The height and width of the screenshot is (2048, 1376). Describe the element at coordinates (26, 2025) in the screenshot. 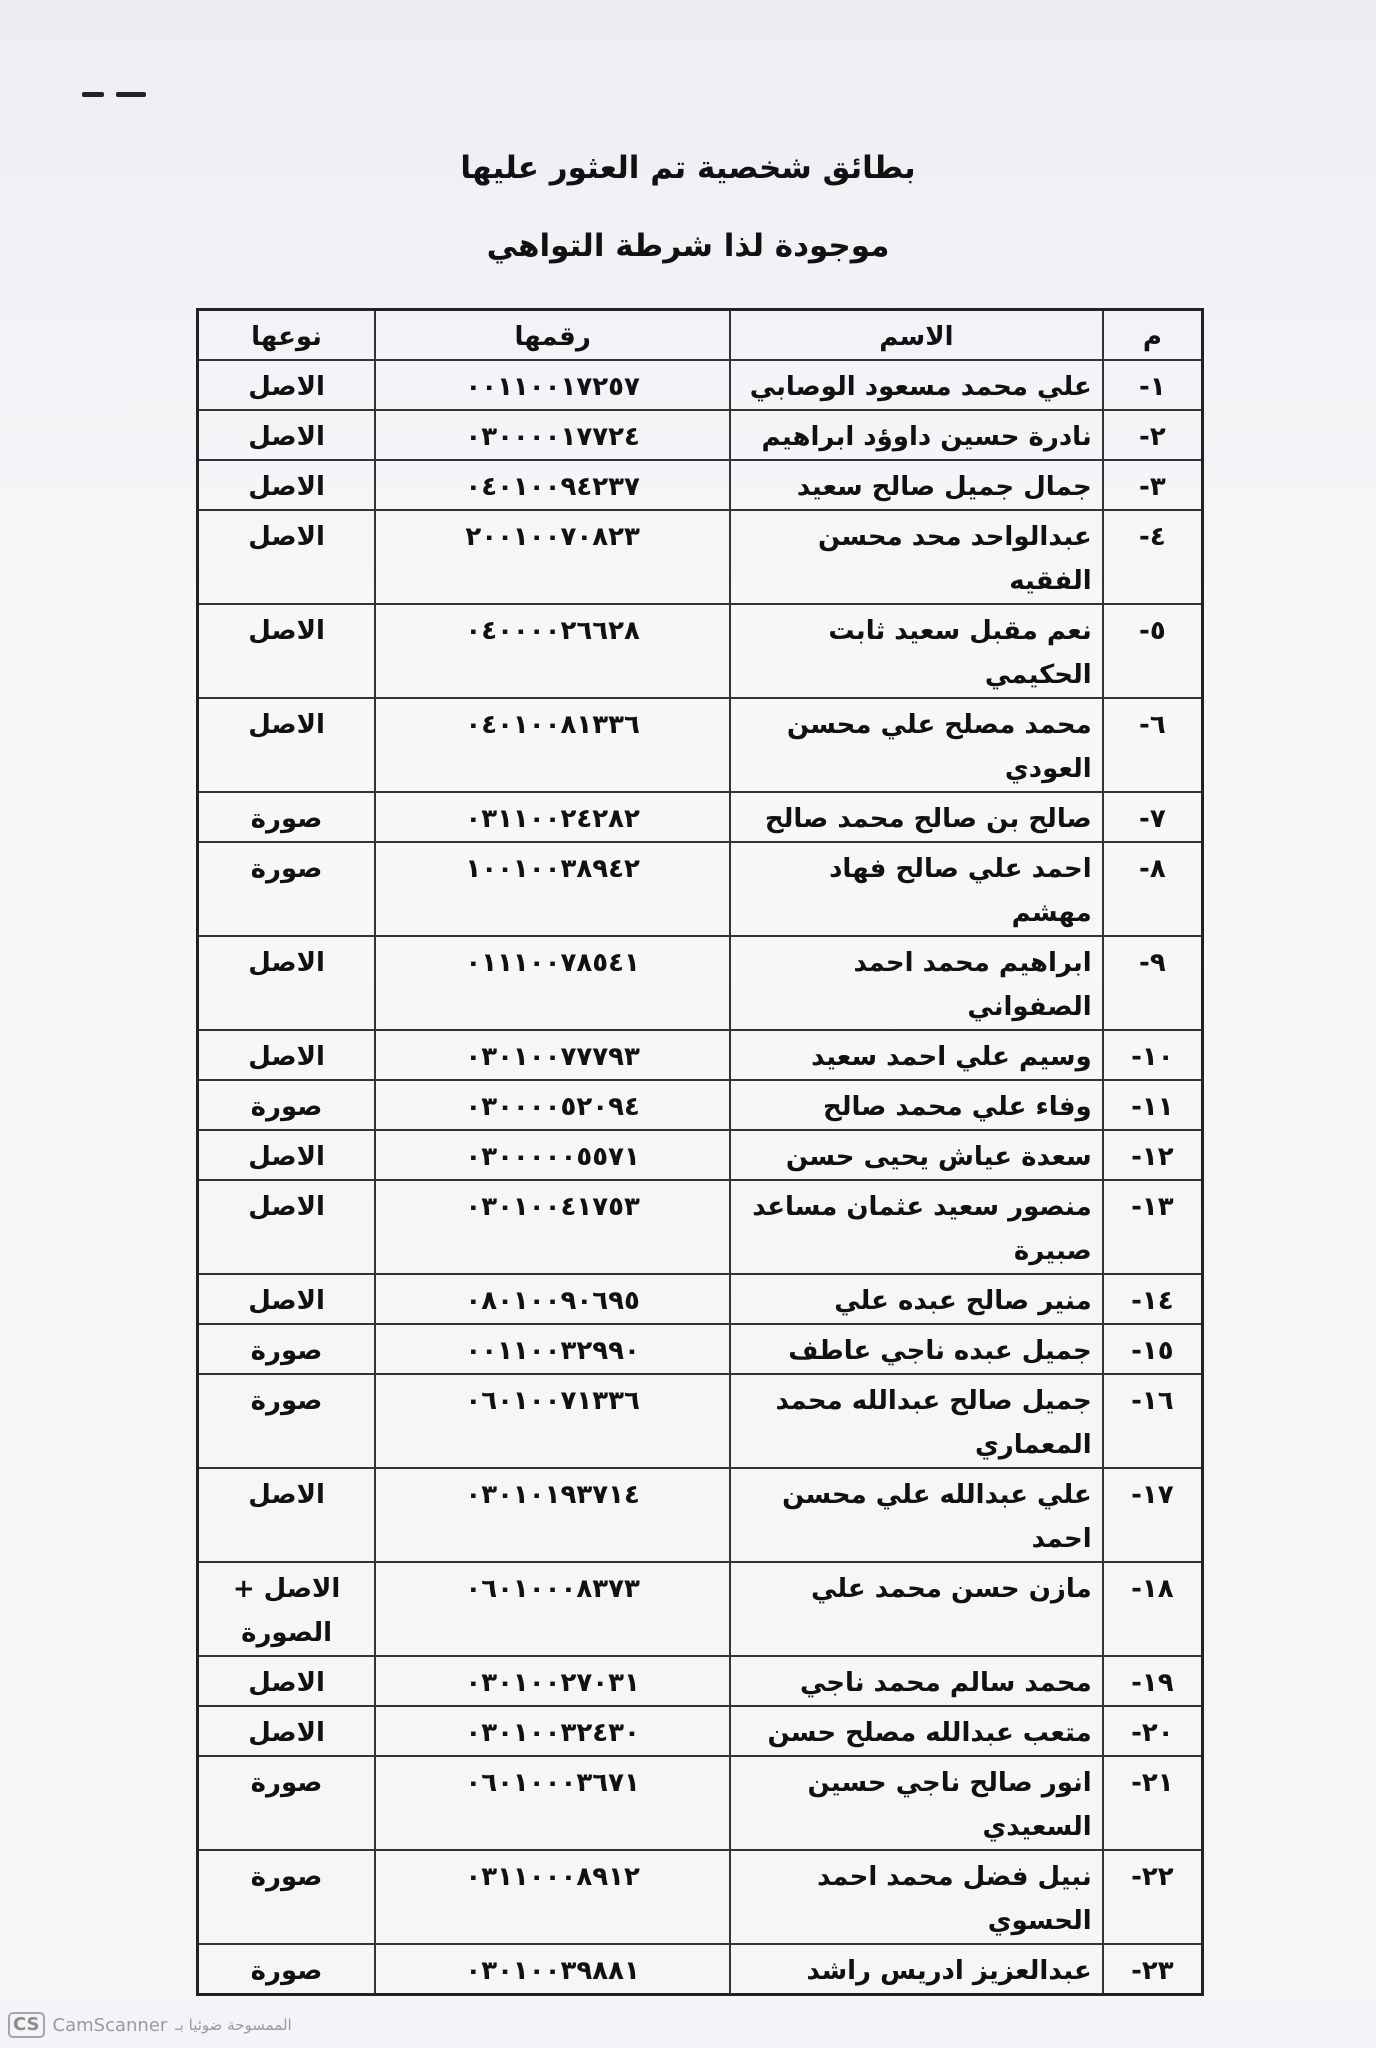

I see `camscanner-logo: CS` at that location.